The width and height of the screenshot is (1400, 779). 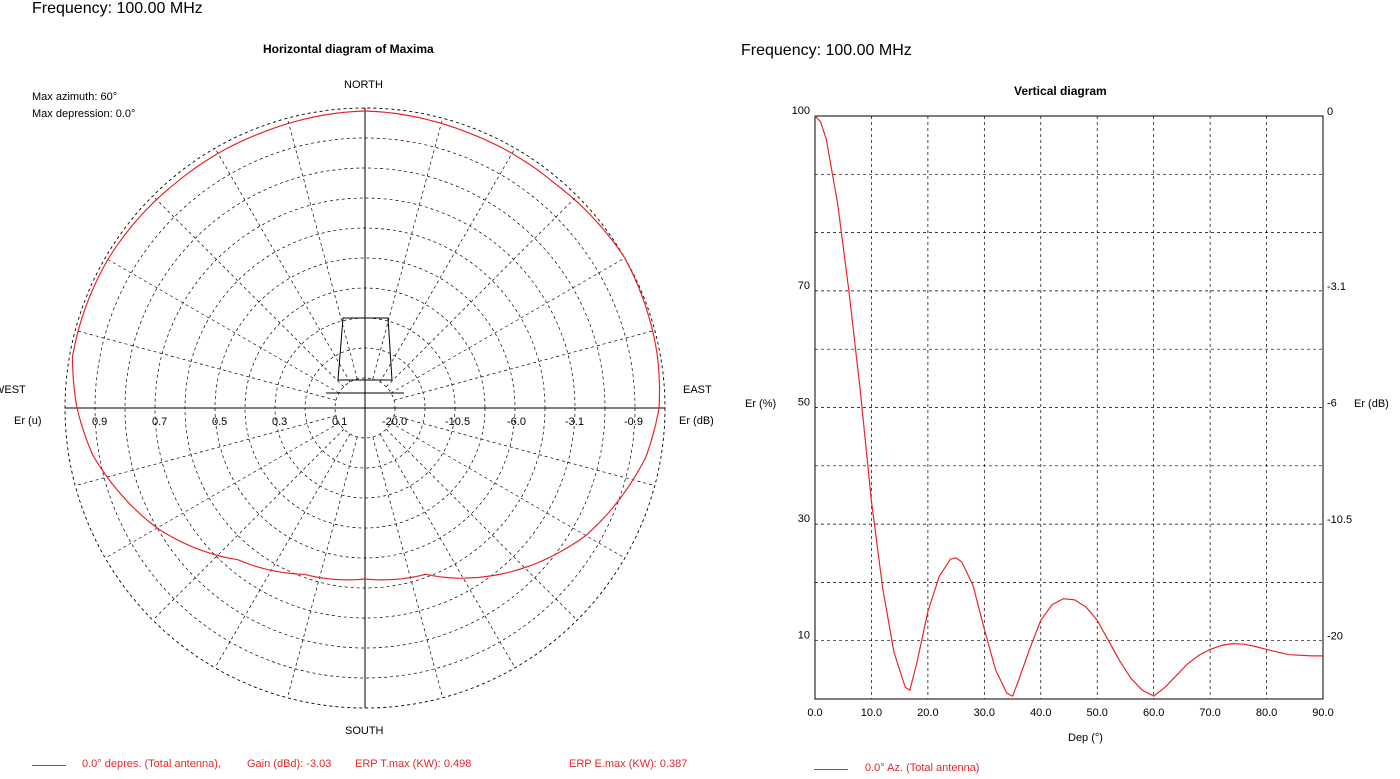 I want to click on north-label: NORTH, so click(x=363, y=85).